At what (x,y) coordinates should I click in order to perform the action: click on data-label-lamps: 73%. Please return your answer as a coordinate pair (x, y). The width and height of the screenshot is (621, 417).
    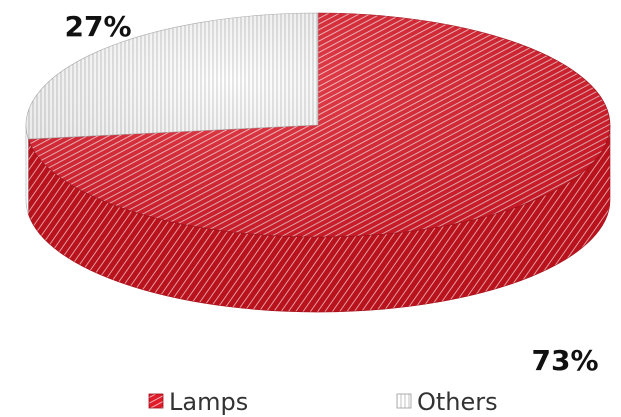
    Looking at the image, I should click on (564, 360).